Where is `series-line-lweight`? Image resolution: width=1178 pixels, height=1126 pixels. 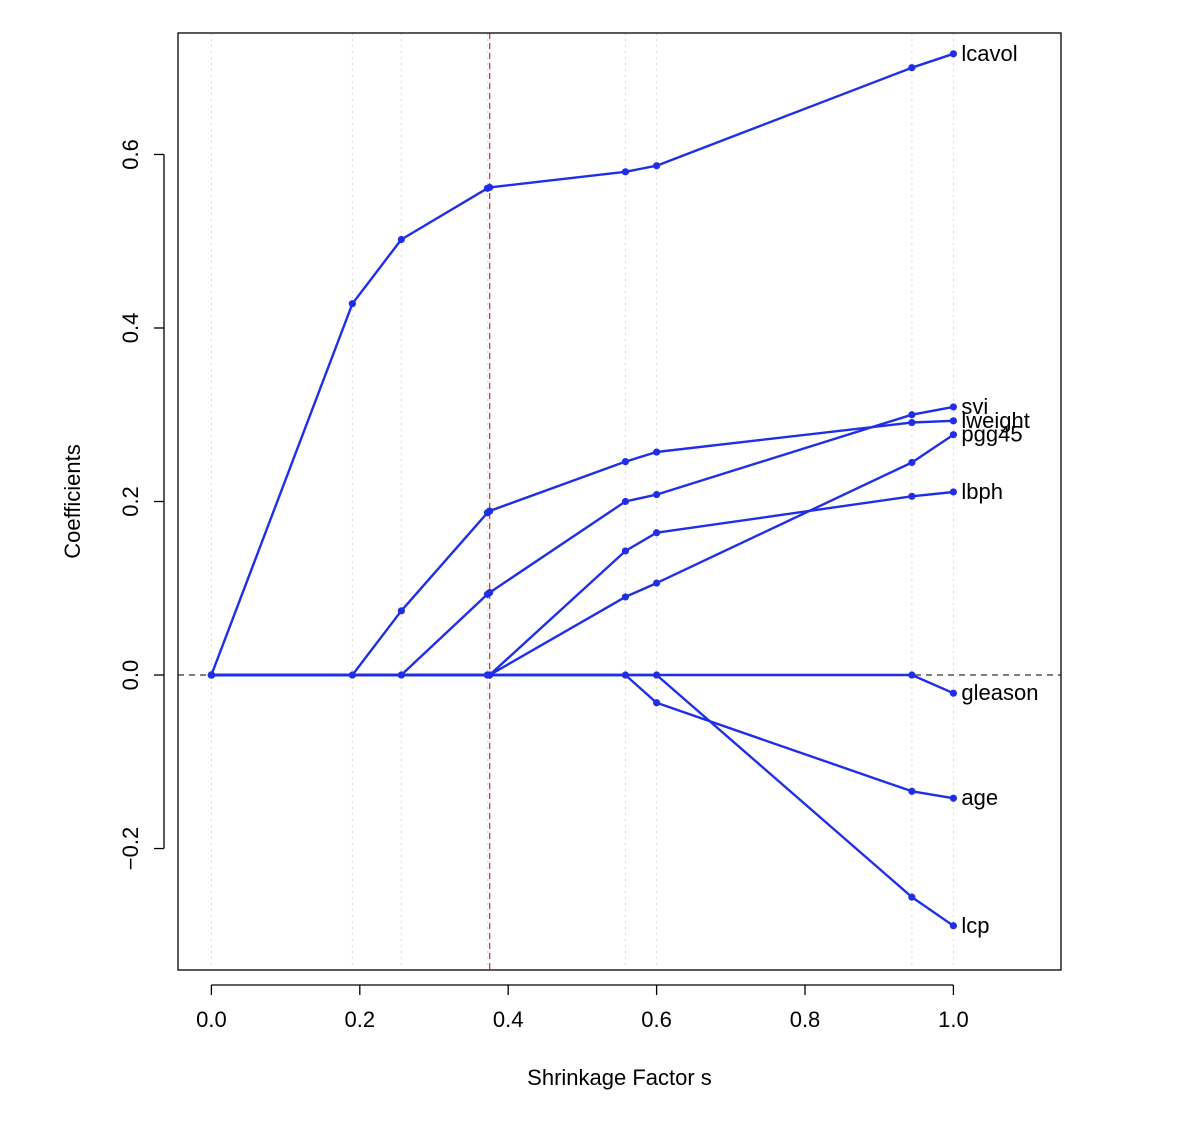
series-line-lweight is located at coordinates (582, 548).